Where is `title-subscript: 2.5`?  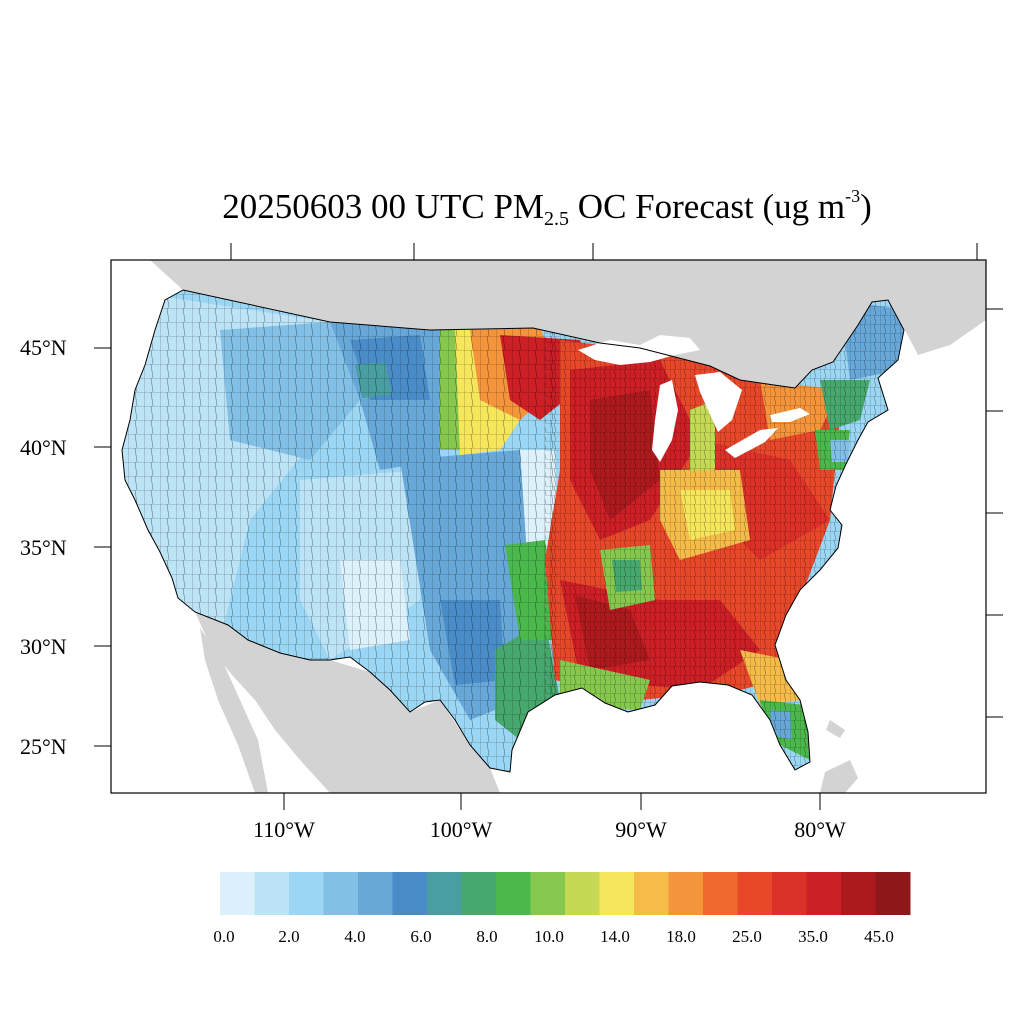 title-subscript: 2.5 is located at coordinates (557, 219).